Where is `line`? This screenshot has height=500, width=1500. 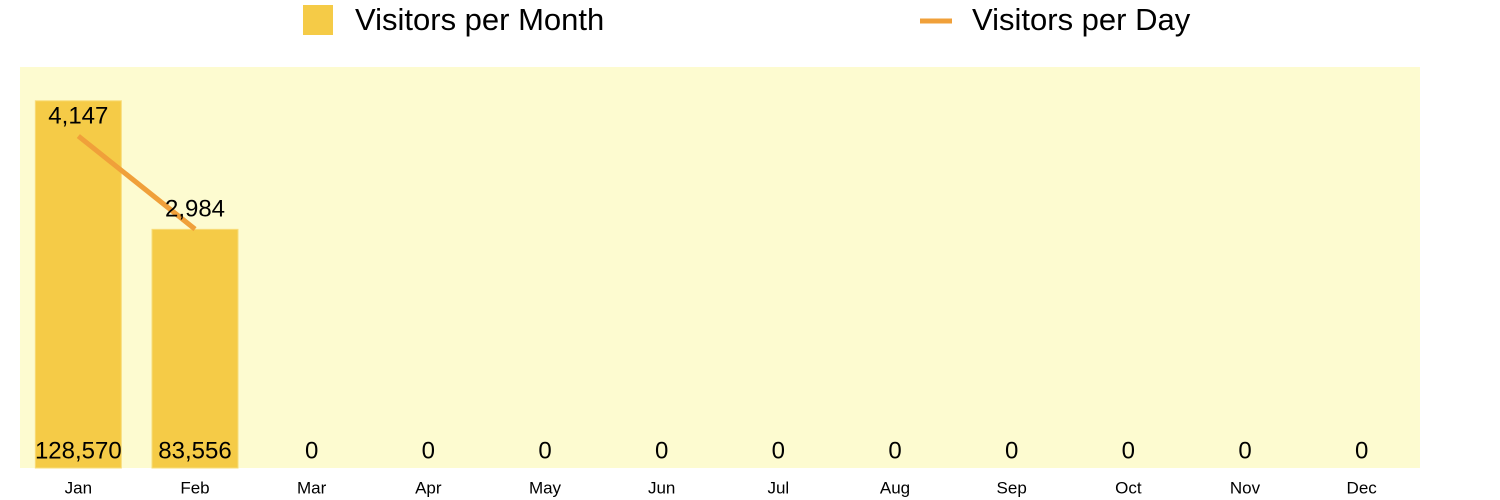
line is located at coordinates (136, 183).